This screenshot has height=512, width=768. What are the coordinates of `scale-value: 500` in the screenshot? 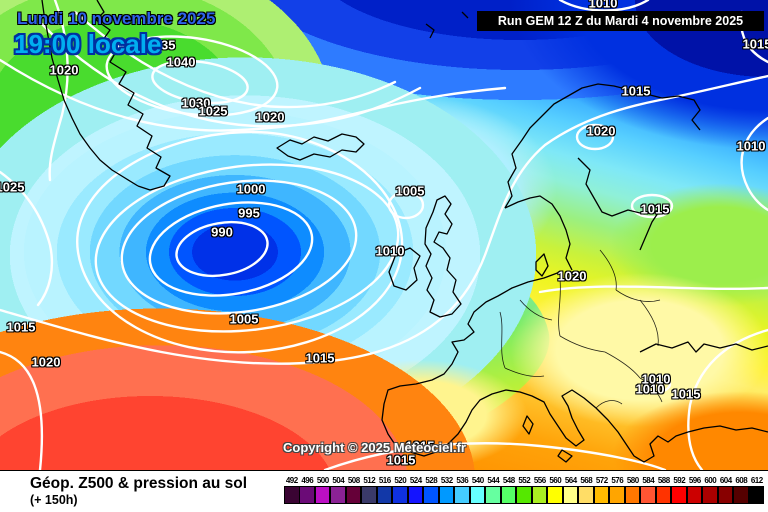 It's located at (322, 480).